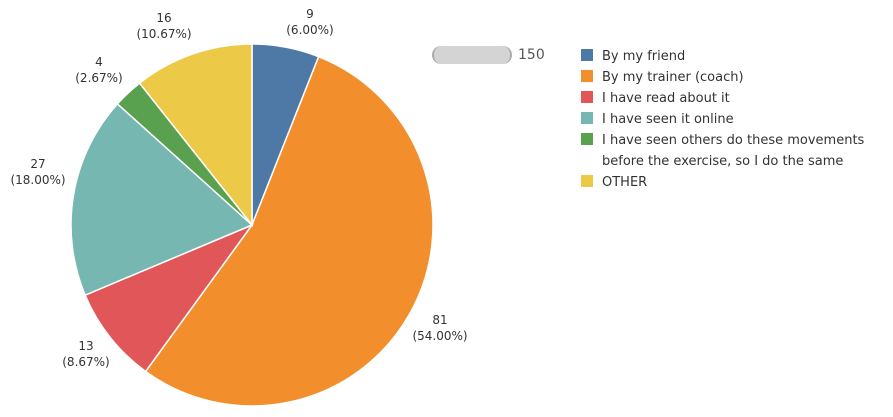 The image size is (893, 417). What do you see at coordinates (472, 55) in the screenshot?
I see `size-legend-bar` at bounding box center [472, 55].